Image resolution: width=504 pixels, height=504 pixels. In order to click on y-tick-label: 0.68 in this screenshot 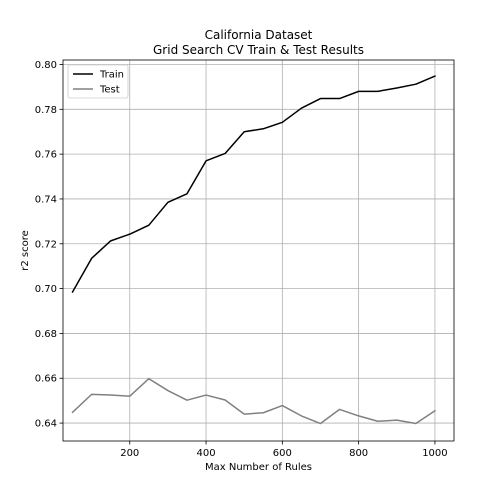, I will do `click(46, 334)`.